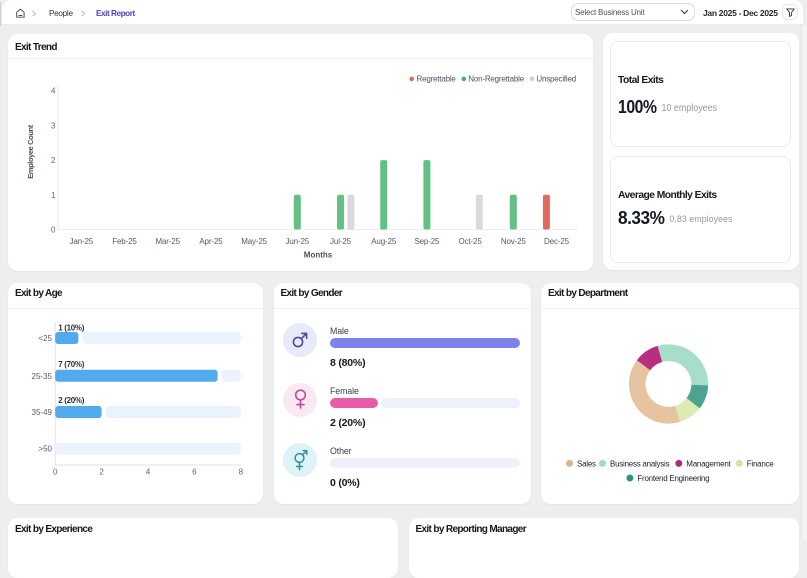 This screenshot has width=807, height=578. I want to click on svg-text: Sep-25, so click(427, 241).